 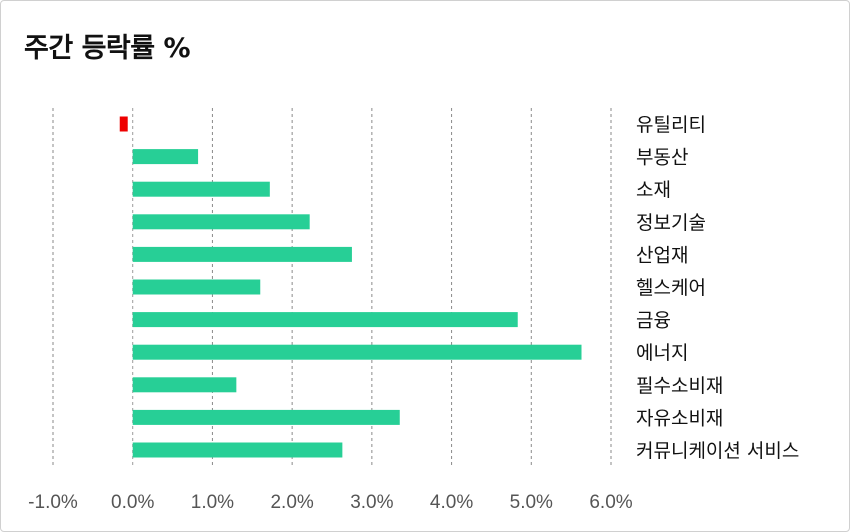 What do you see at coordinates (679, 386) in the screenshot?
I see `category-label: 필수소비재` at bounding box center [679, 386].